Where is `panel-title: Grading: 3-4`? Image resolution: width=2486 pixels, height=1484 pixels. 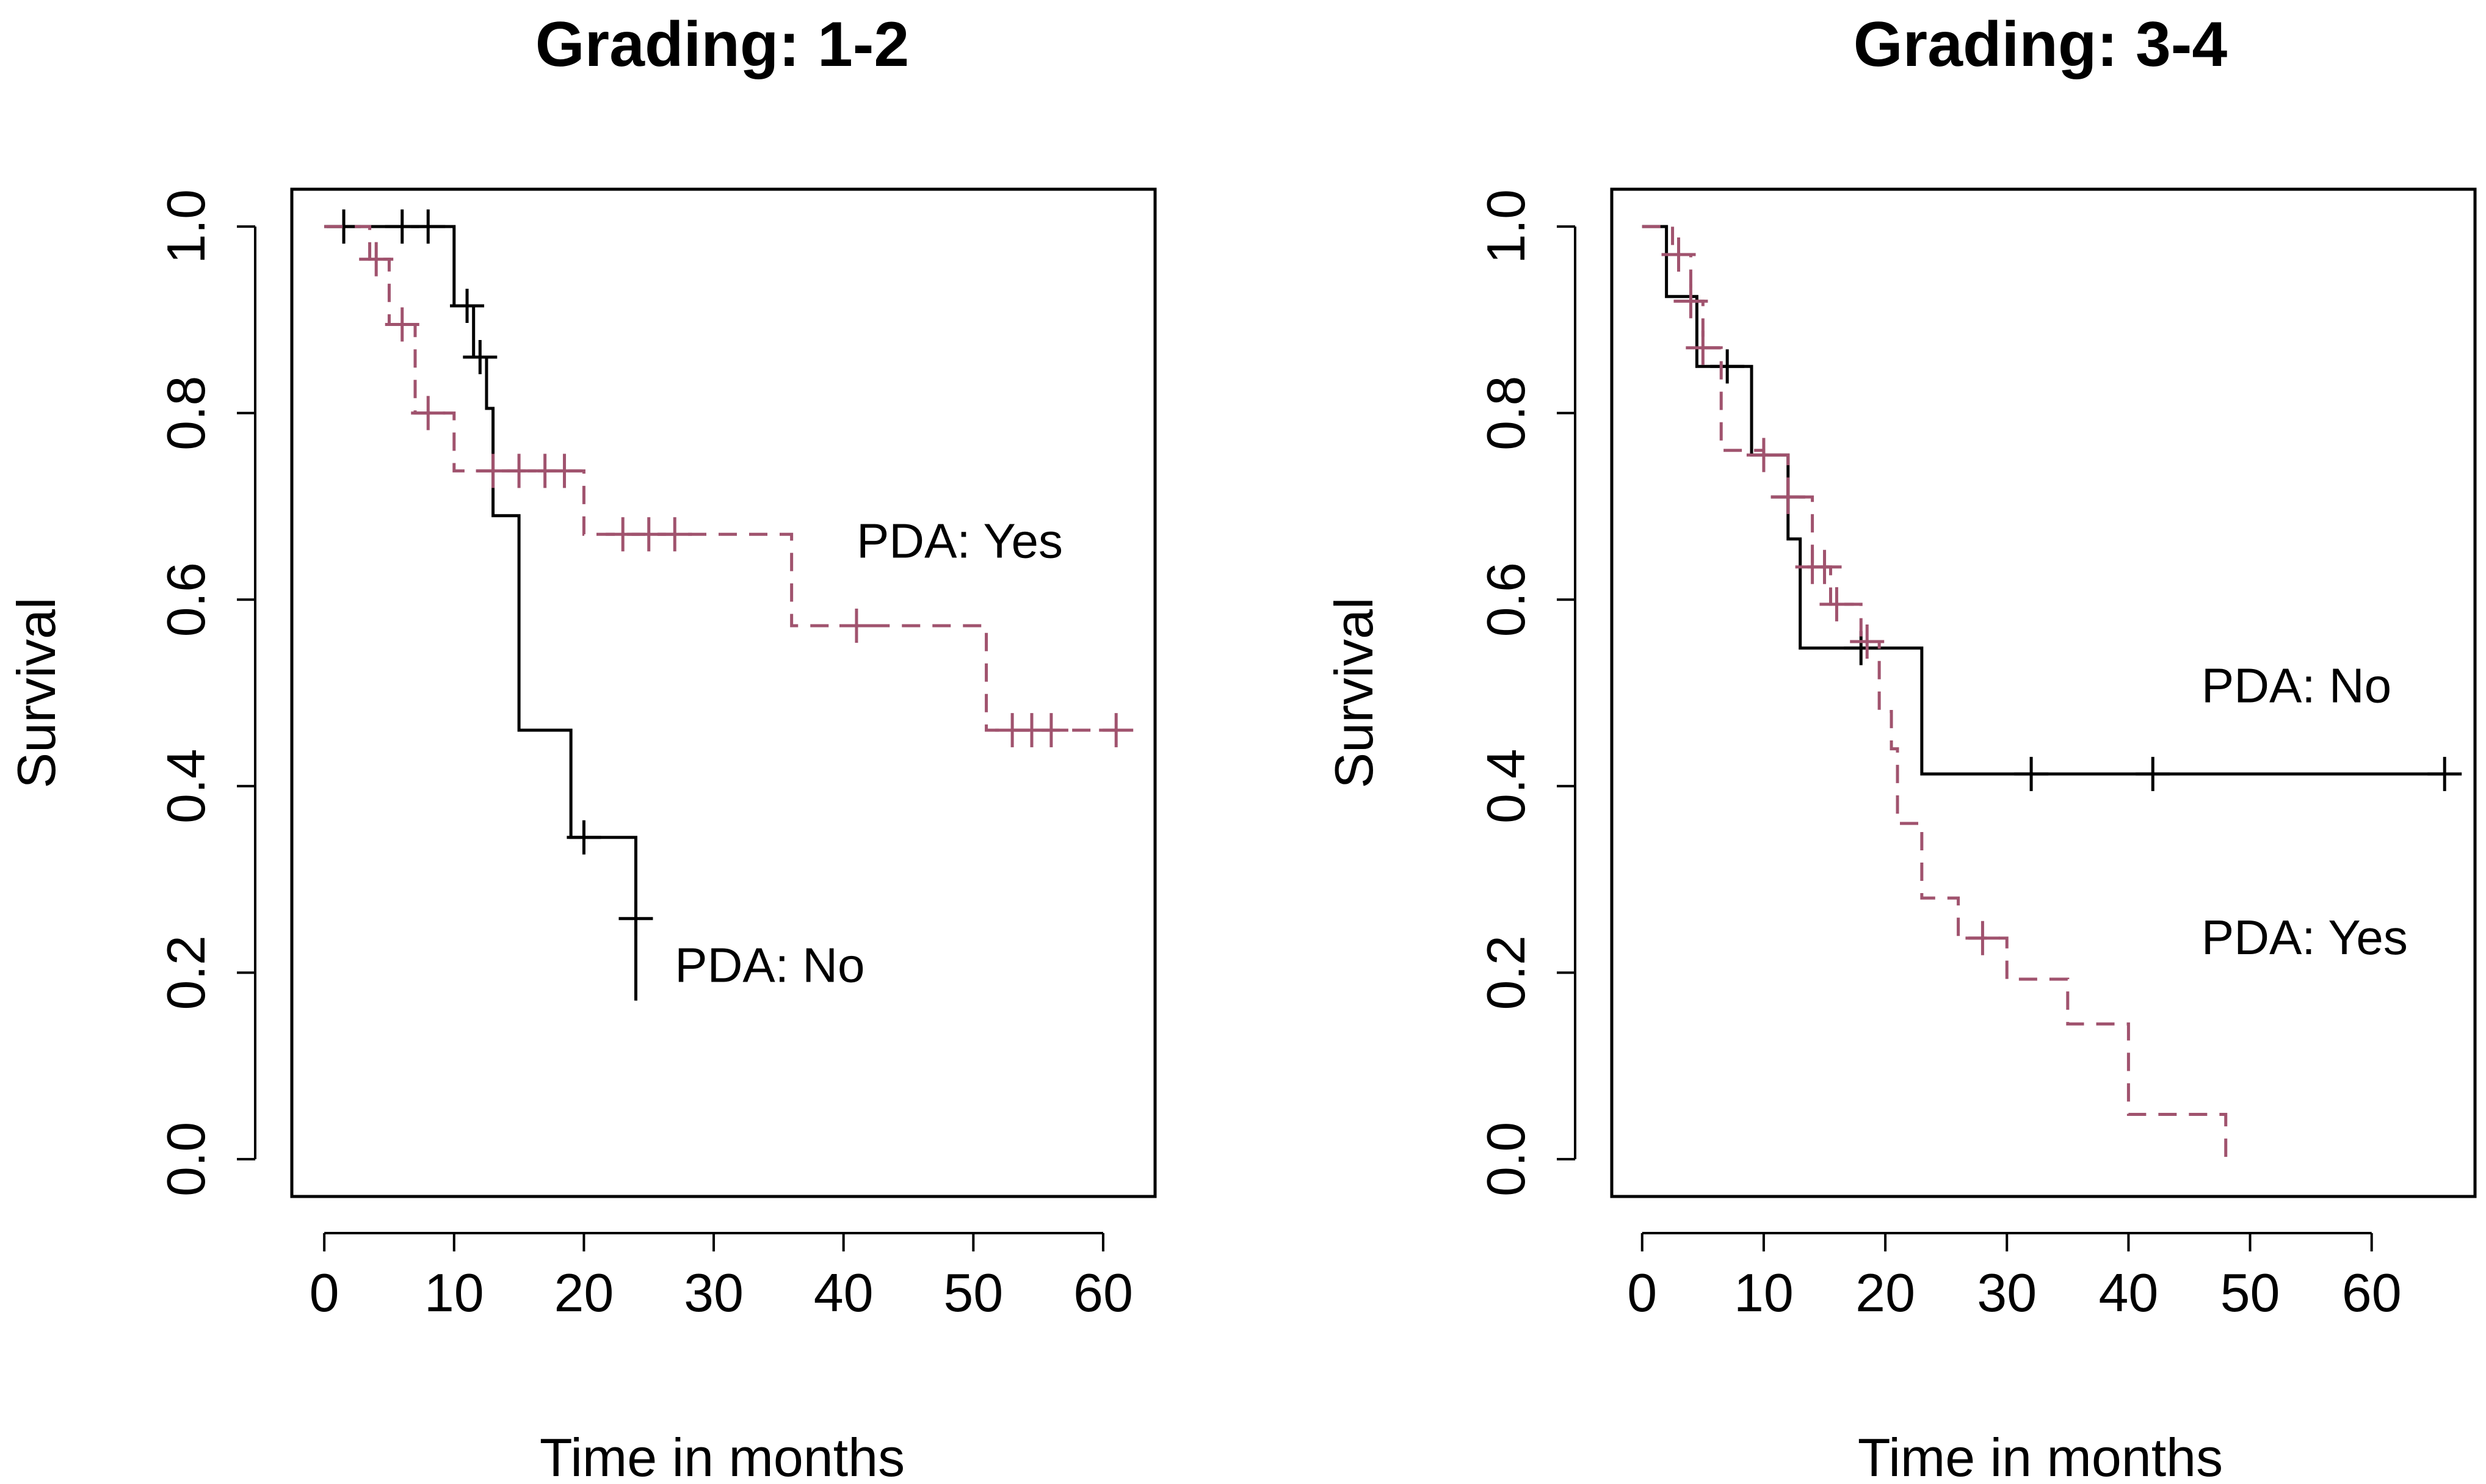 panel-title: Grading: 3-4 is located at coordinates (2041, 45).